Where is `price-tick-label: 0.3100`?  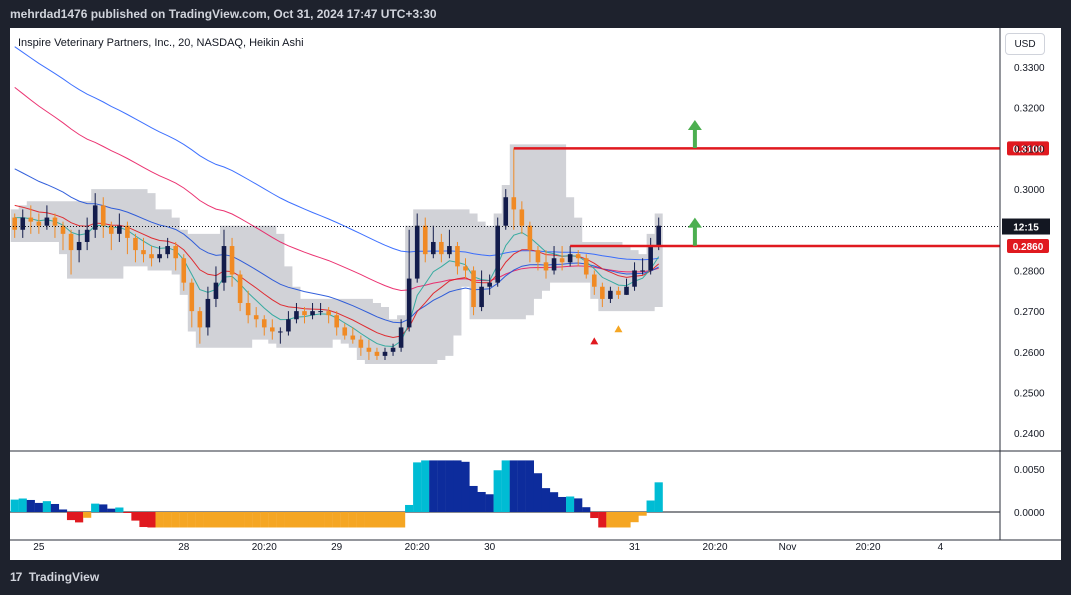 price-tick-label: 0.3100 is located at coordinates (1029, 149).